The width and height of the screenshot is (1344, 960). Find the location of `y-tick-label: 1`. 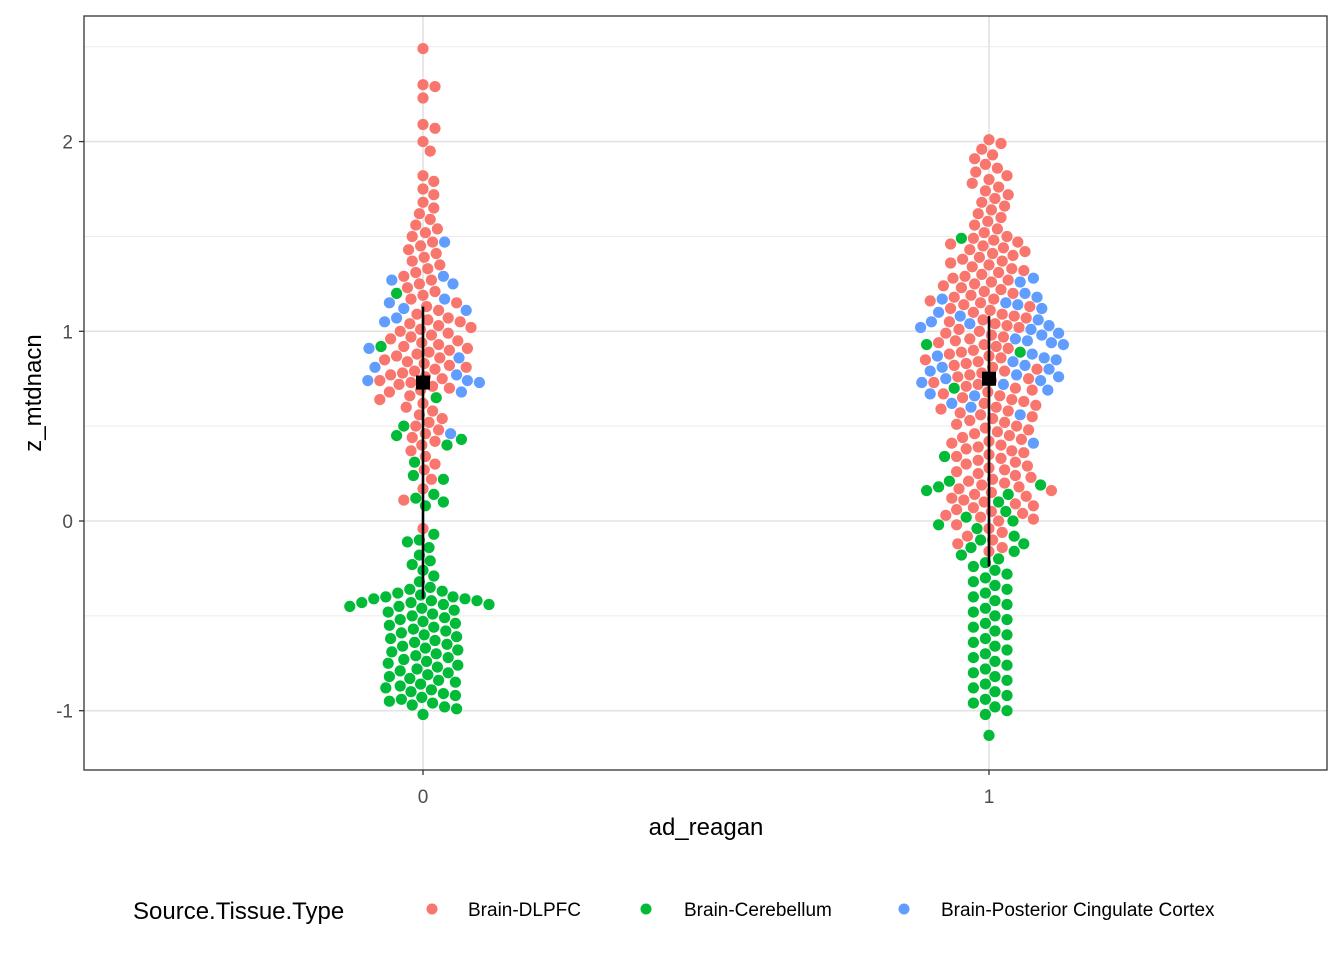

y-tick-label: 1 is located at coordinates (67, 332).